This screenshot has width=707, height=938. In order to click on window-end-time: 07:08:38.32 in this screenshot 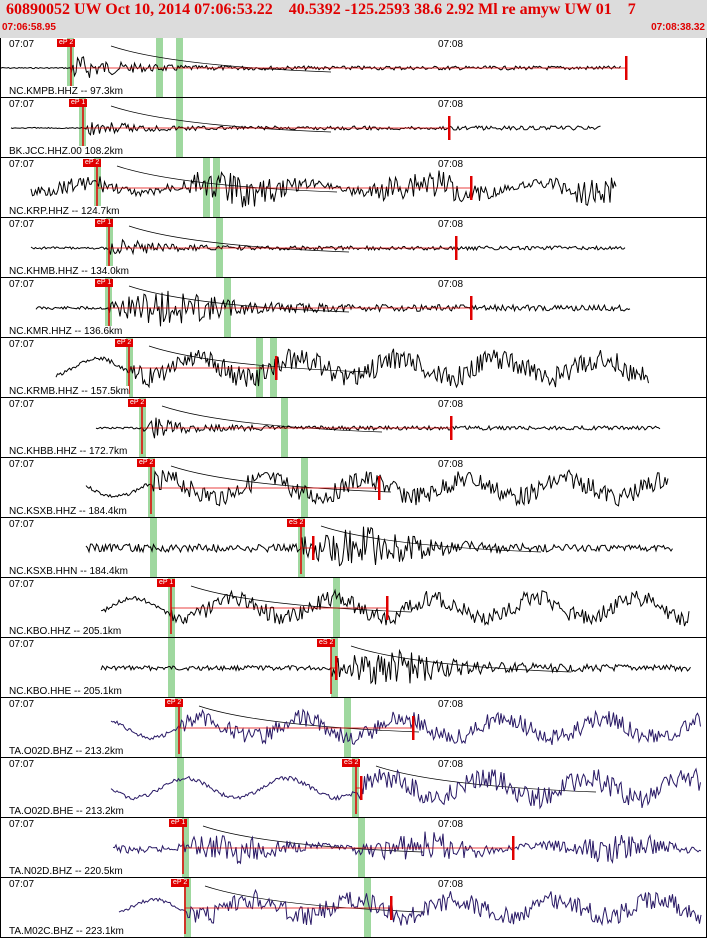, I will do `click(678, 27)`.